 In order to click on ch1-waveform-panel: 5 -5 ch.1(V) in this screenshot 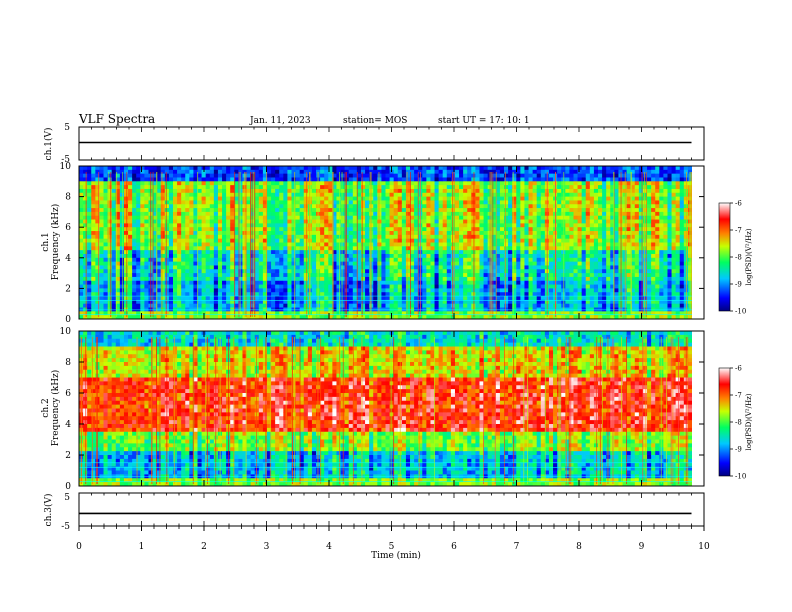, I will do `click(374, 144)`.